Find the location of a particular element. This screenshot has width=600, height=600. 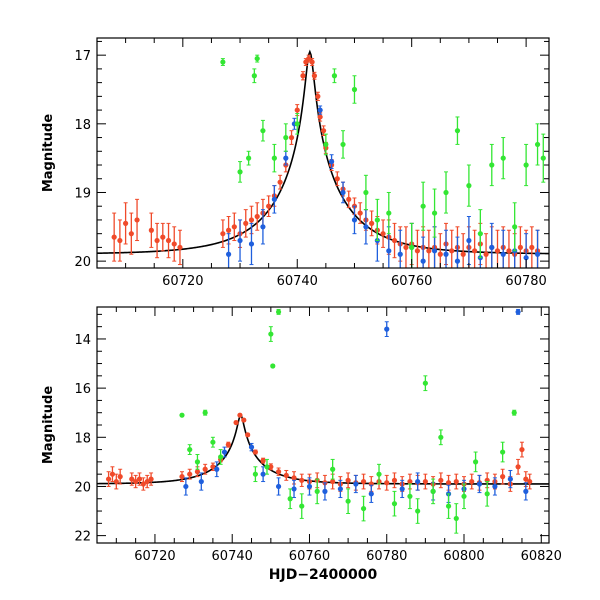

y-tick-label: 22 is located at coordinates (82, 537).